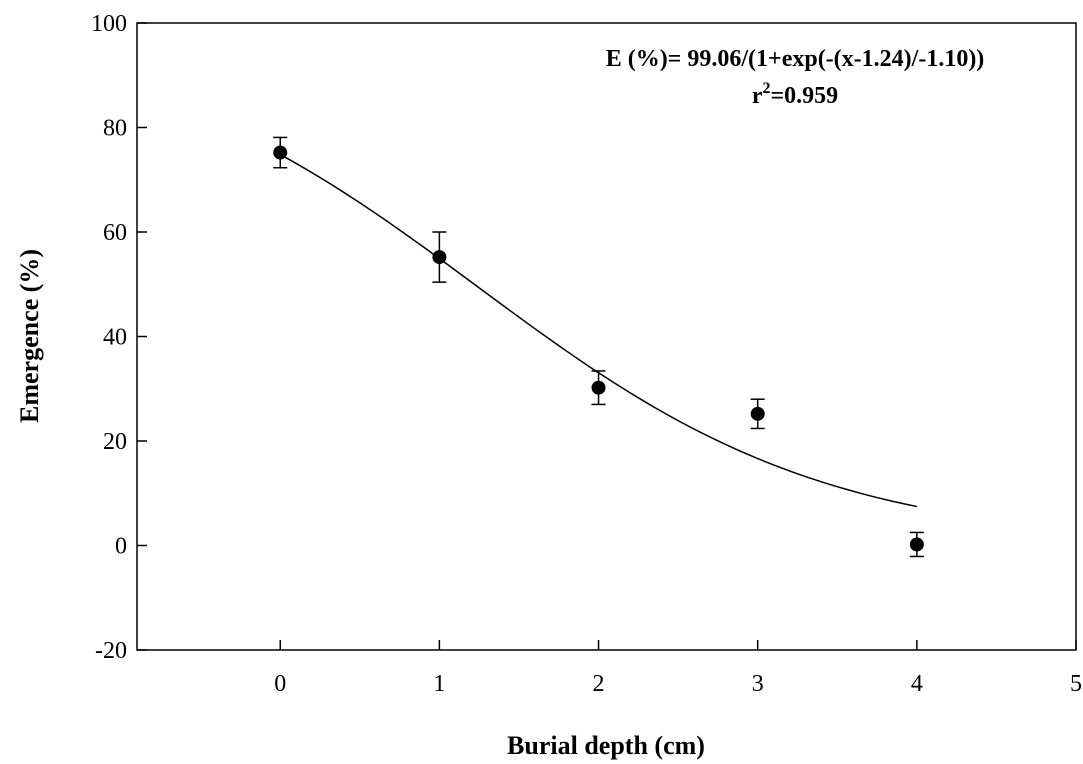 Image resolution: width=1083 pixels, height=764 pixels. What do you see at coordinates (758, 684) in the screenshot?
I see `x-tick-label: 3` at bounding box center [758, 684].